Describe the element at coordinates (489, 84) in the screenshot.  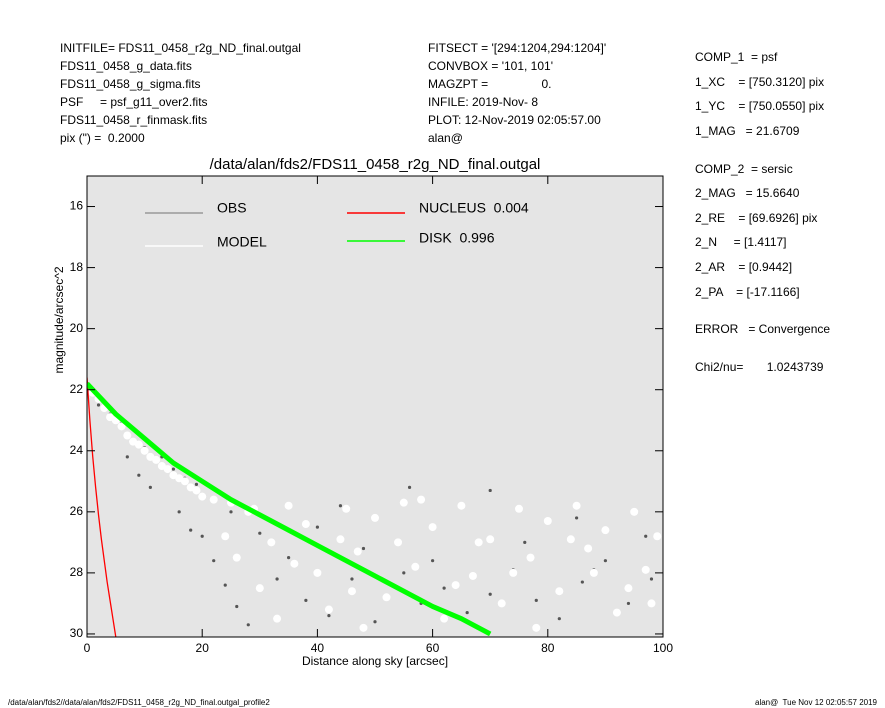
I see `info-middle: MAGZPT = 0.` at that location.